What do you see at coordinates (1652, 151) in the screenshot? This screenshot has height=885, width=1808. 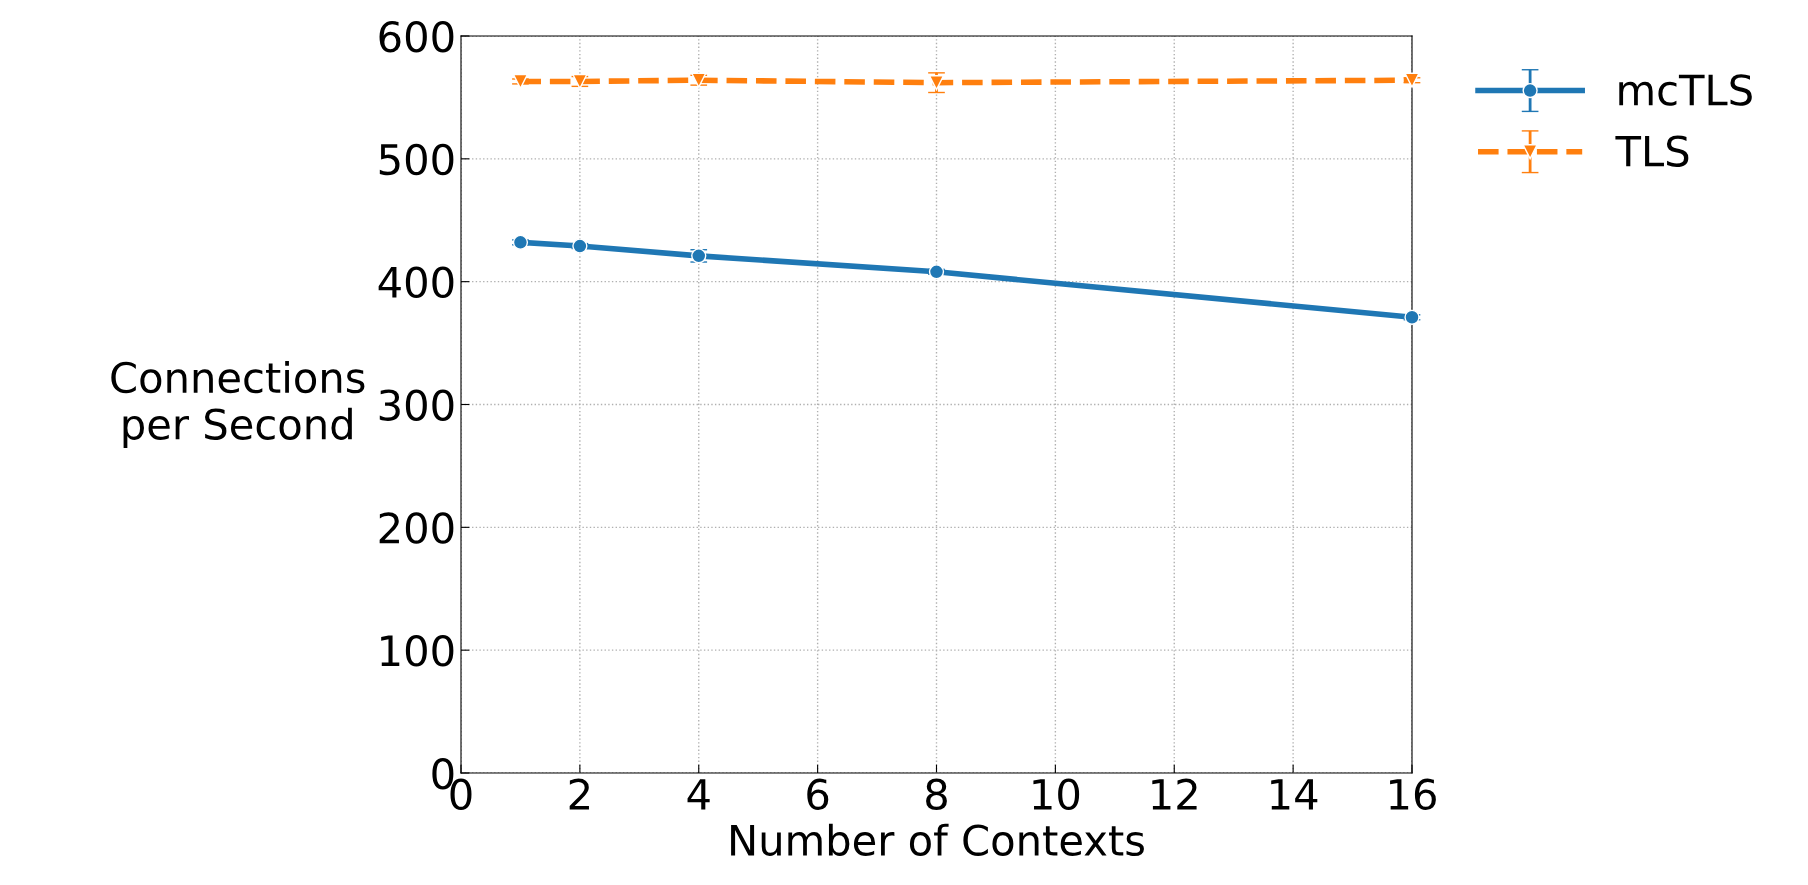 I see `legend-label: TLS` at bounding box center [1652, 151].